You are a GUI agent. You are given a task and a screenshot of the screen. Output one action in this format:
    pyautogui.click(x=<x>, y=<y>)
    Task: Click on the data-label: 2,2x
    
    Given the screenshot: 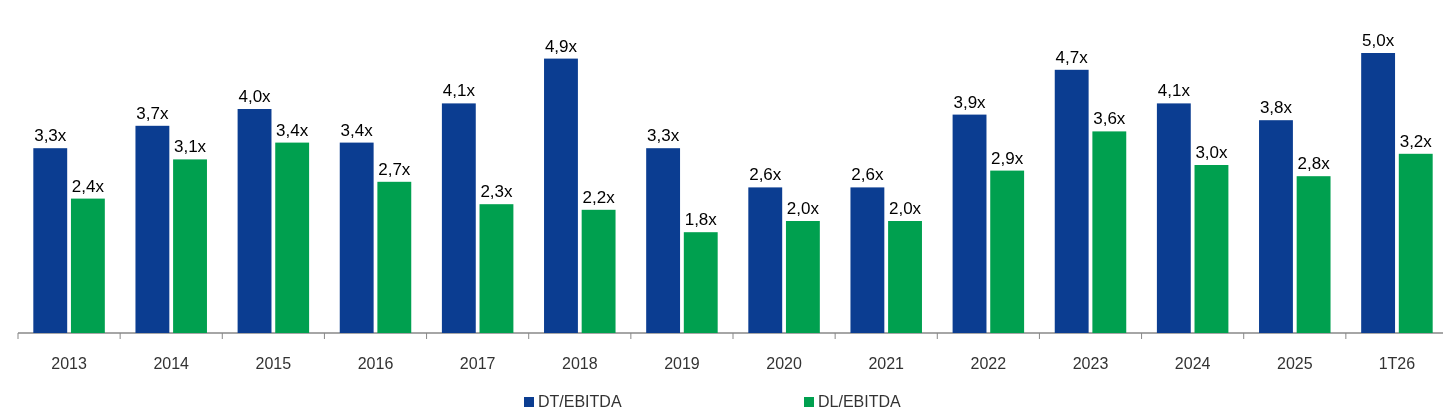 What is the action you would take?
    pyautogui.click(x=599, y=197)
    